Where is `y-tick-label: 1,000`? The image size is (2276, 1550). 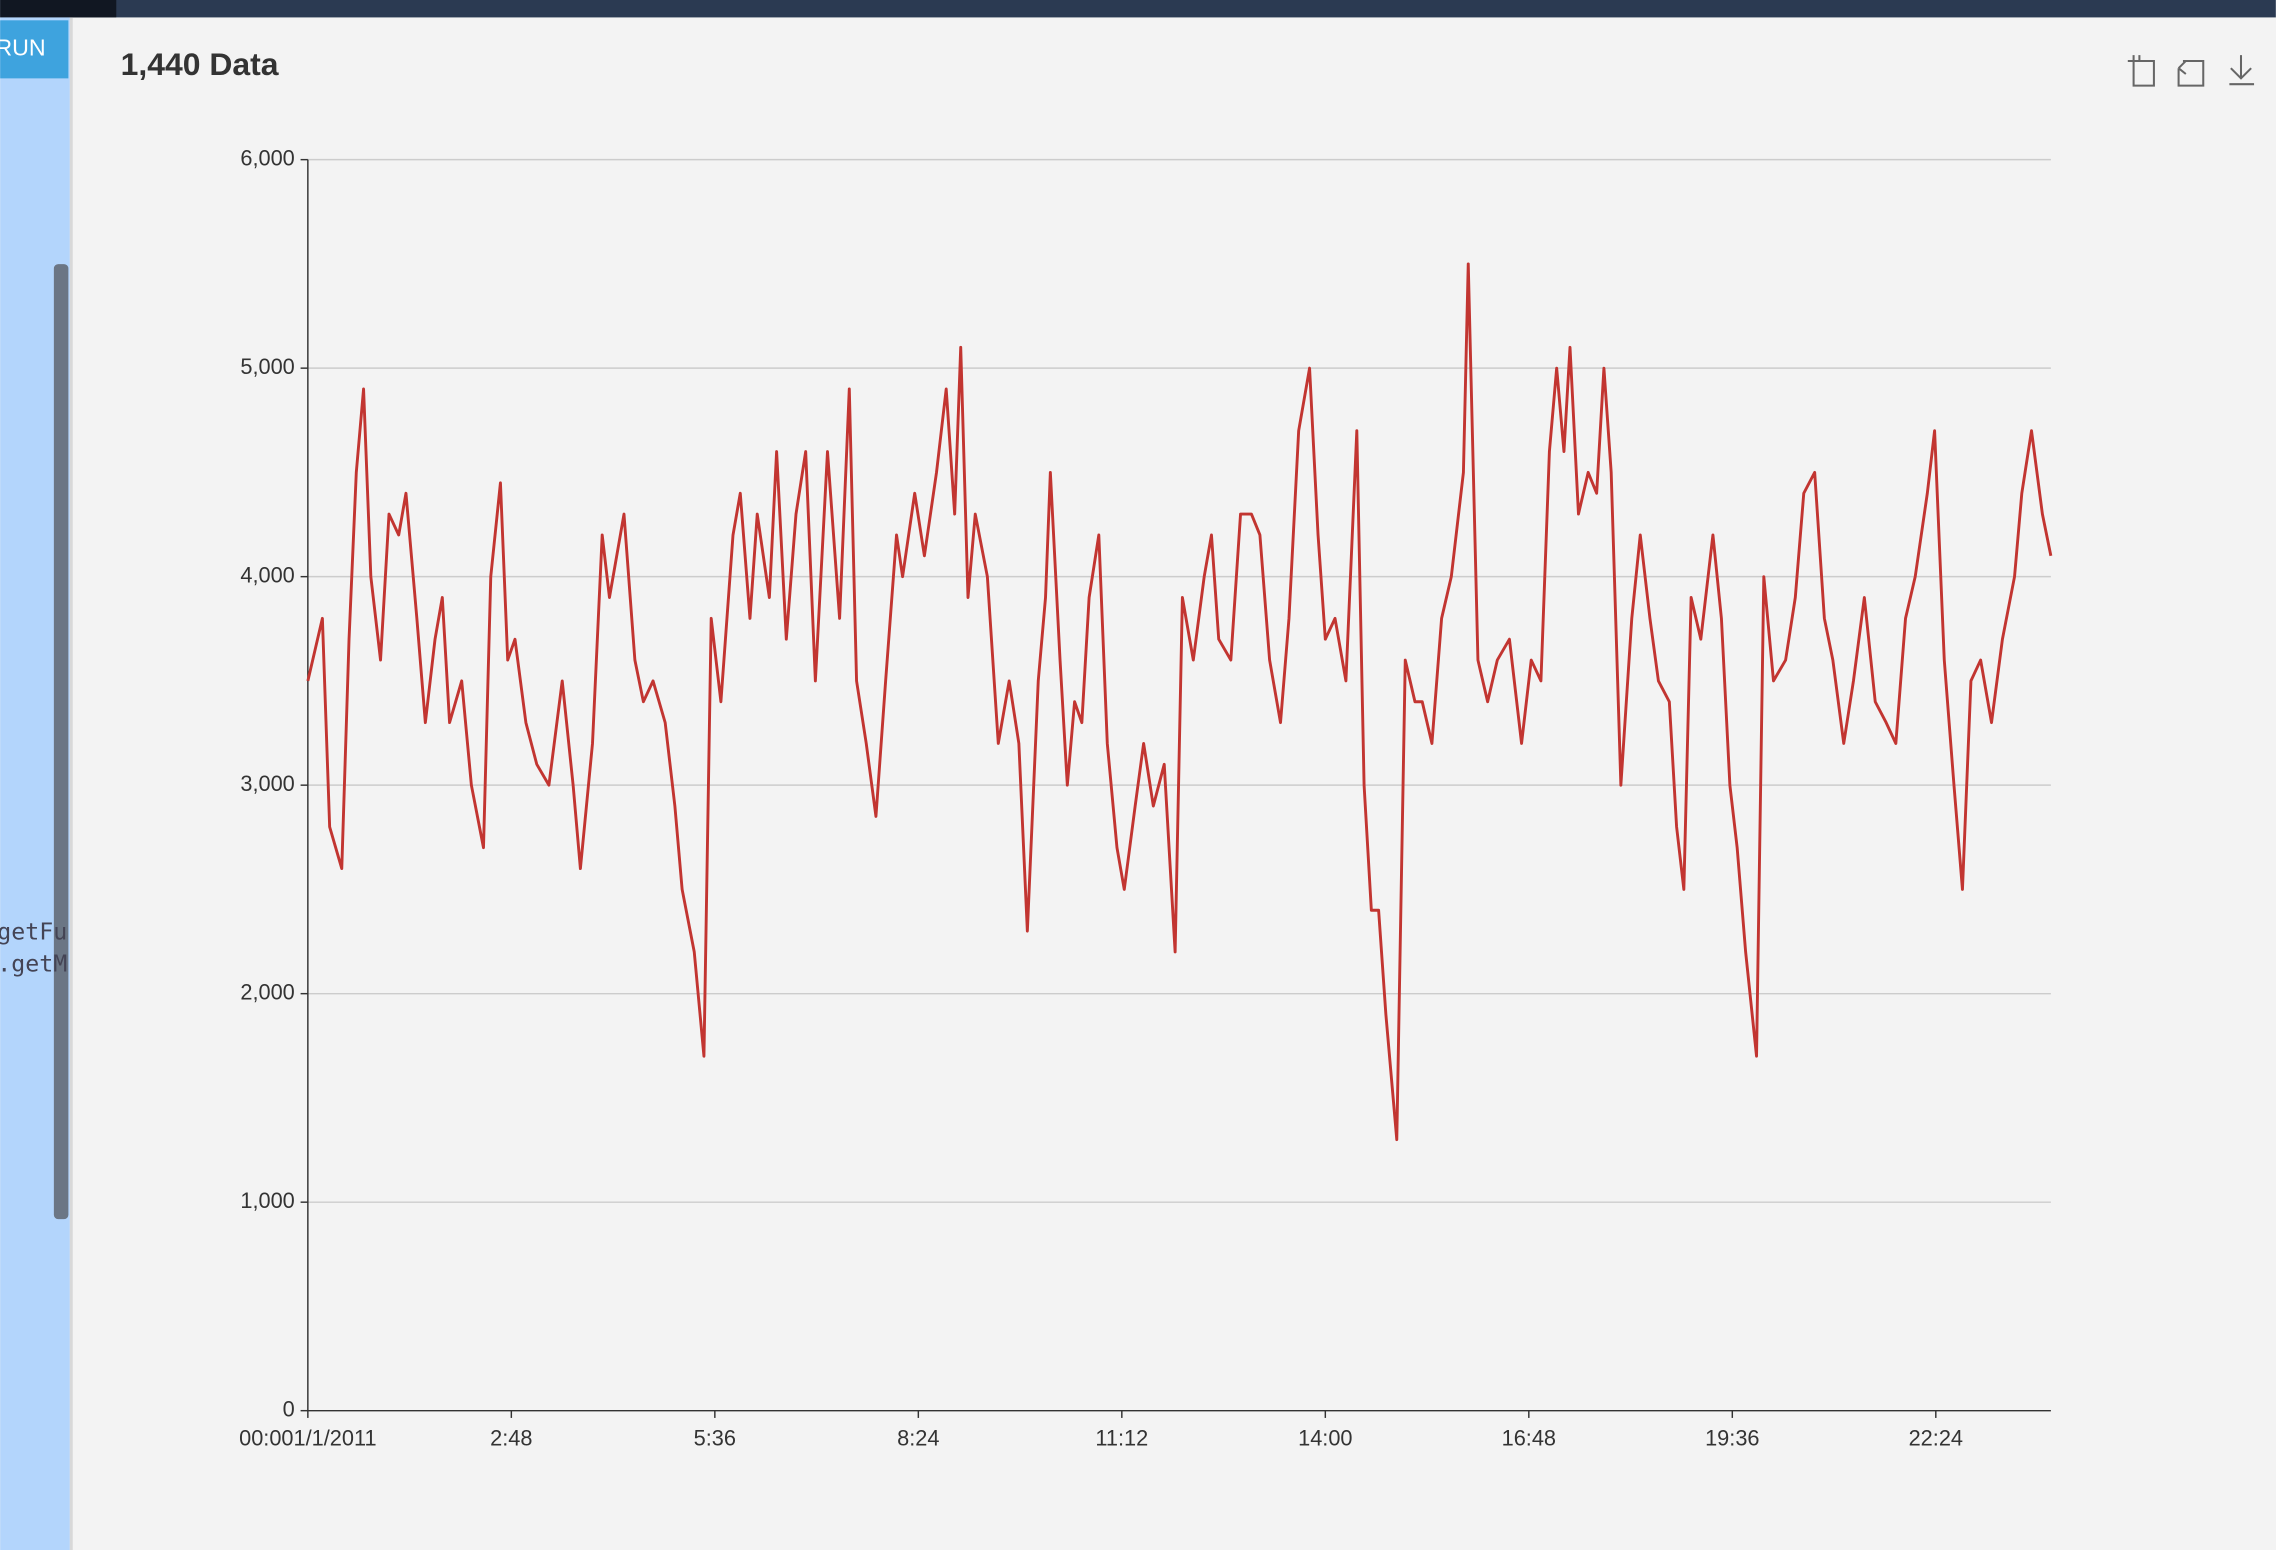 y-tick-label: 1,000 is located at coordinates (267, 1200).